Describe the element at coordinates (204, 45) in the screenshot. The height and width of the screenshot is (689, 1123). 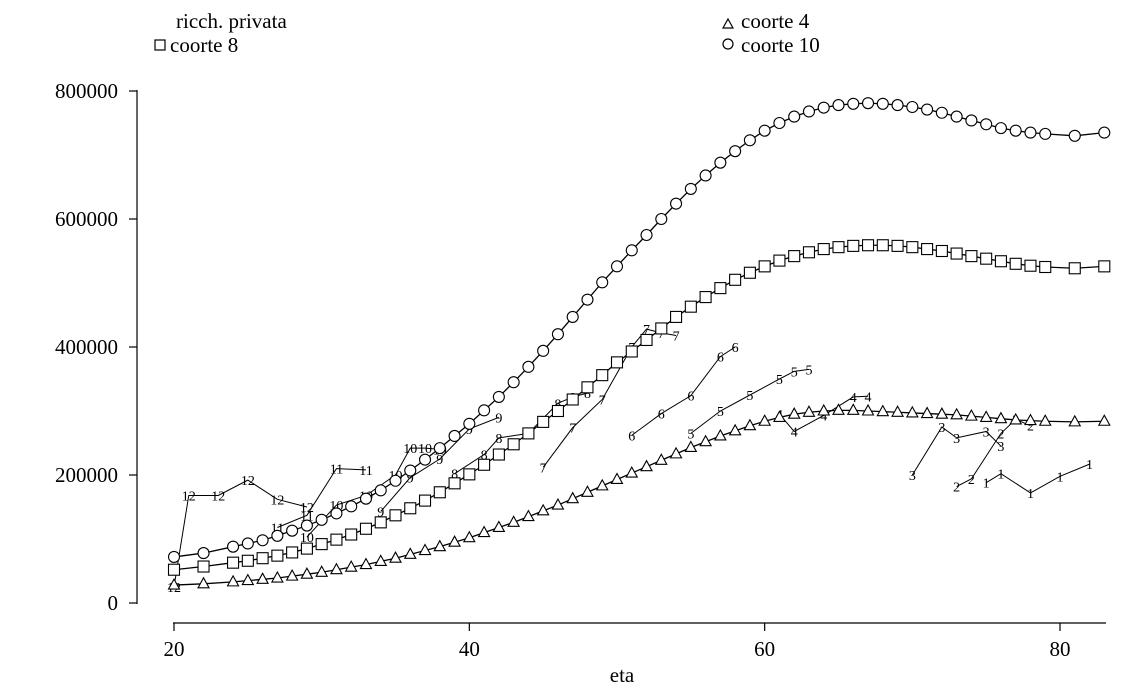
I see `legend-label-coorte-8: coorte 8` at that location.